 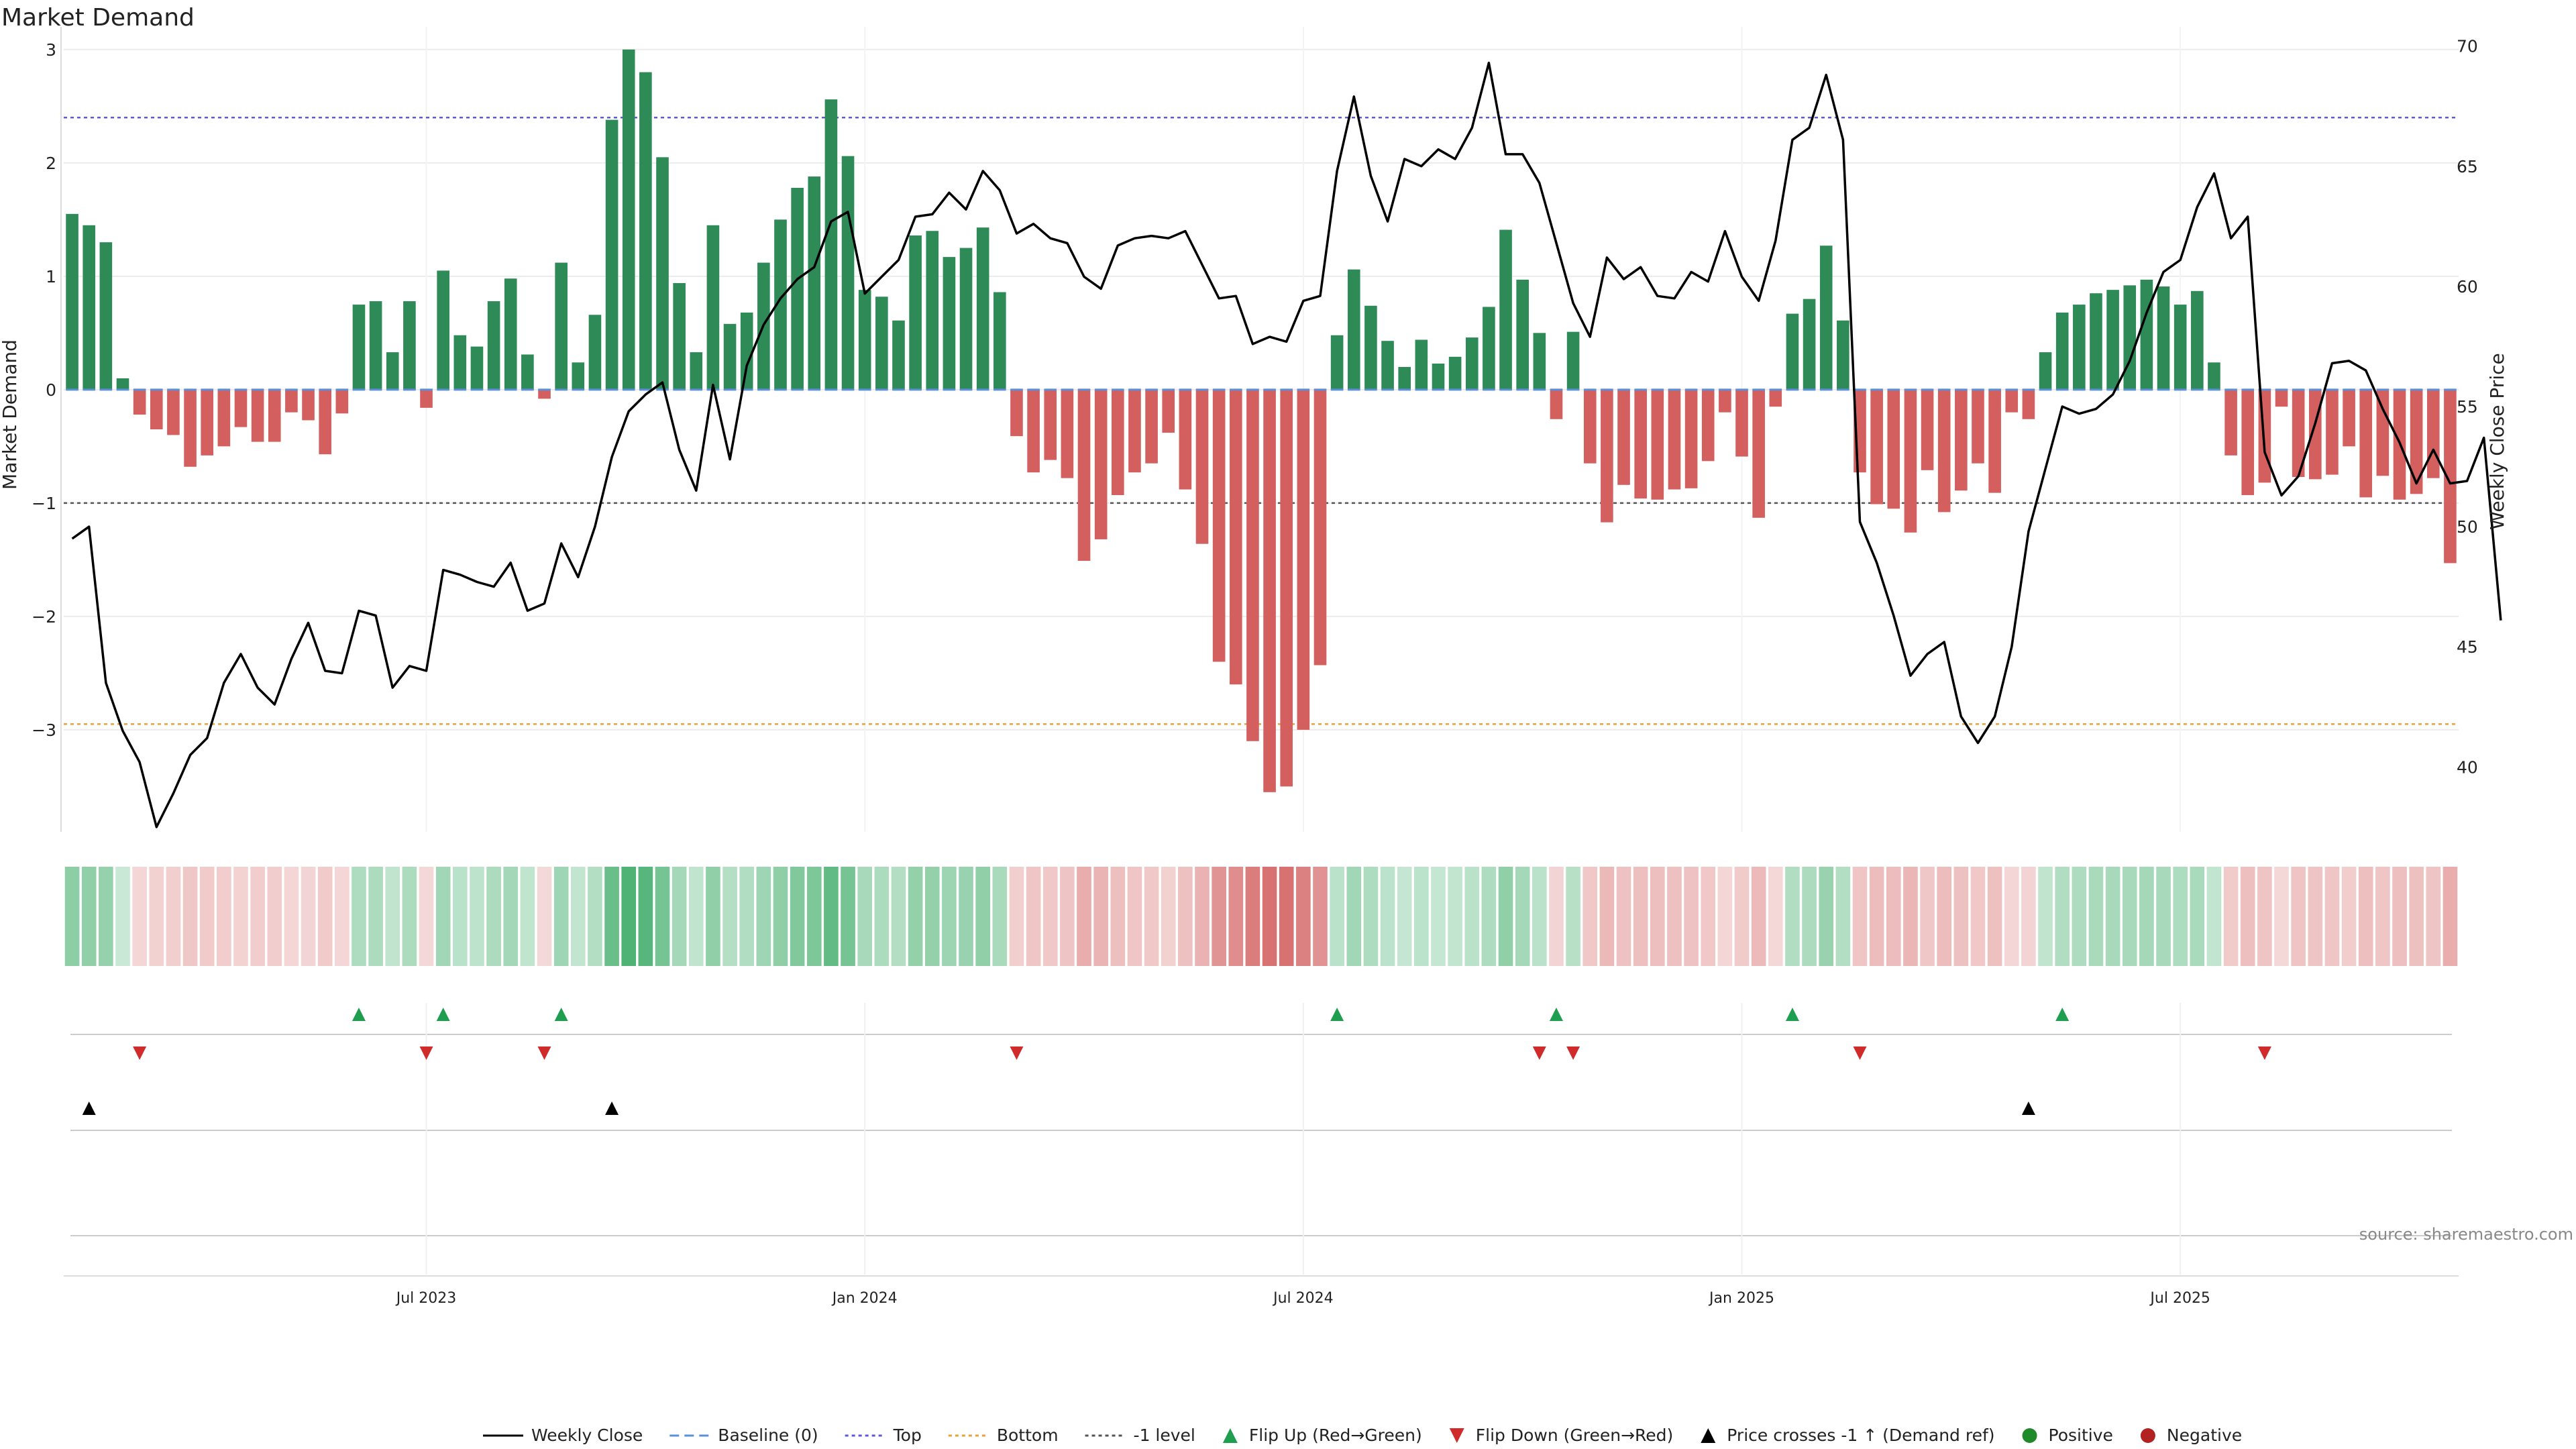 I want to click on x-tick-label: Jan 2024, so click(x=864, y=1298).